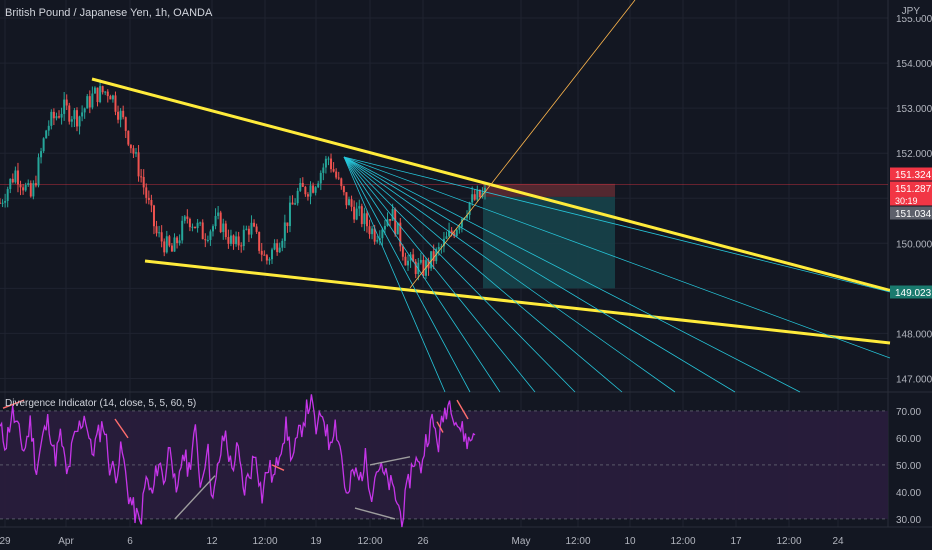 The width and height of the screenshot is (932, 550). What do you see at coordinates (5, 541) in the screenshot?
I see `x-tick-label: 29` at bounding box center [5, 541].